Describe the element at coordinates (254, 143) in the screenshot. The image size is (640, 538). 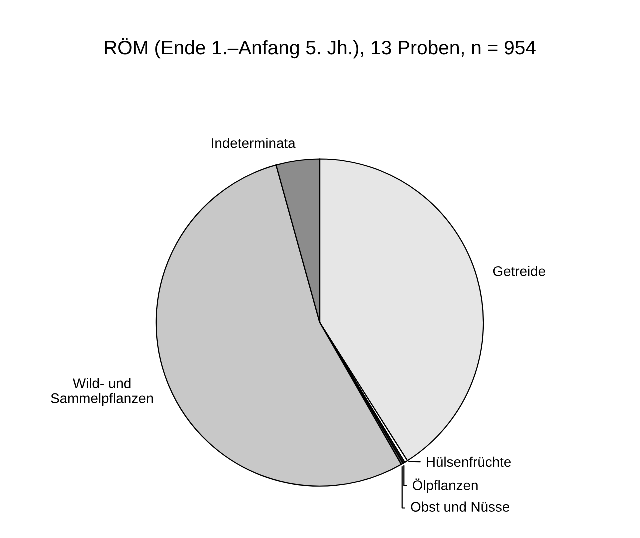
I see `slice-label: Indeterminata` at that location.